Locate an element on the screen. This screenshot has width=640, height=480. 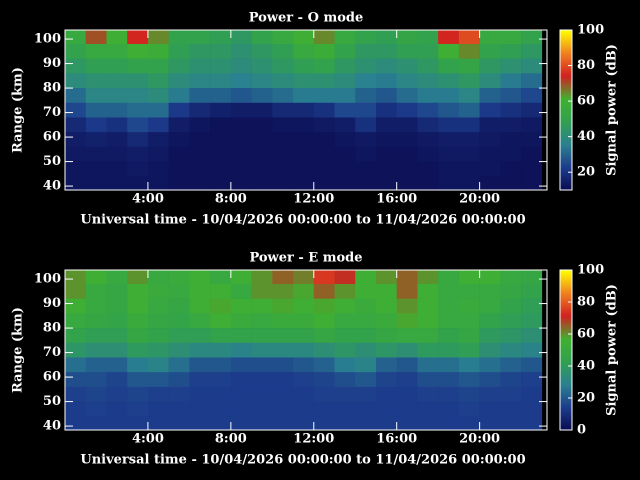
y-tick-label: 100 is located at coordinates (47, 279).